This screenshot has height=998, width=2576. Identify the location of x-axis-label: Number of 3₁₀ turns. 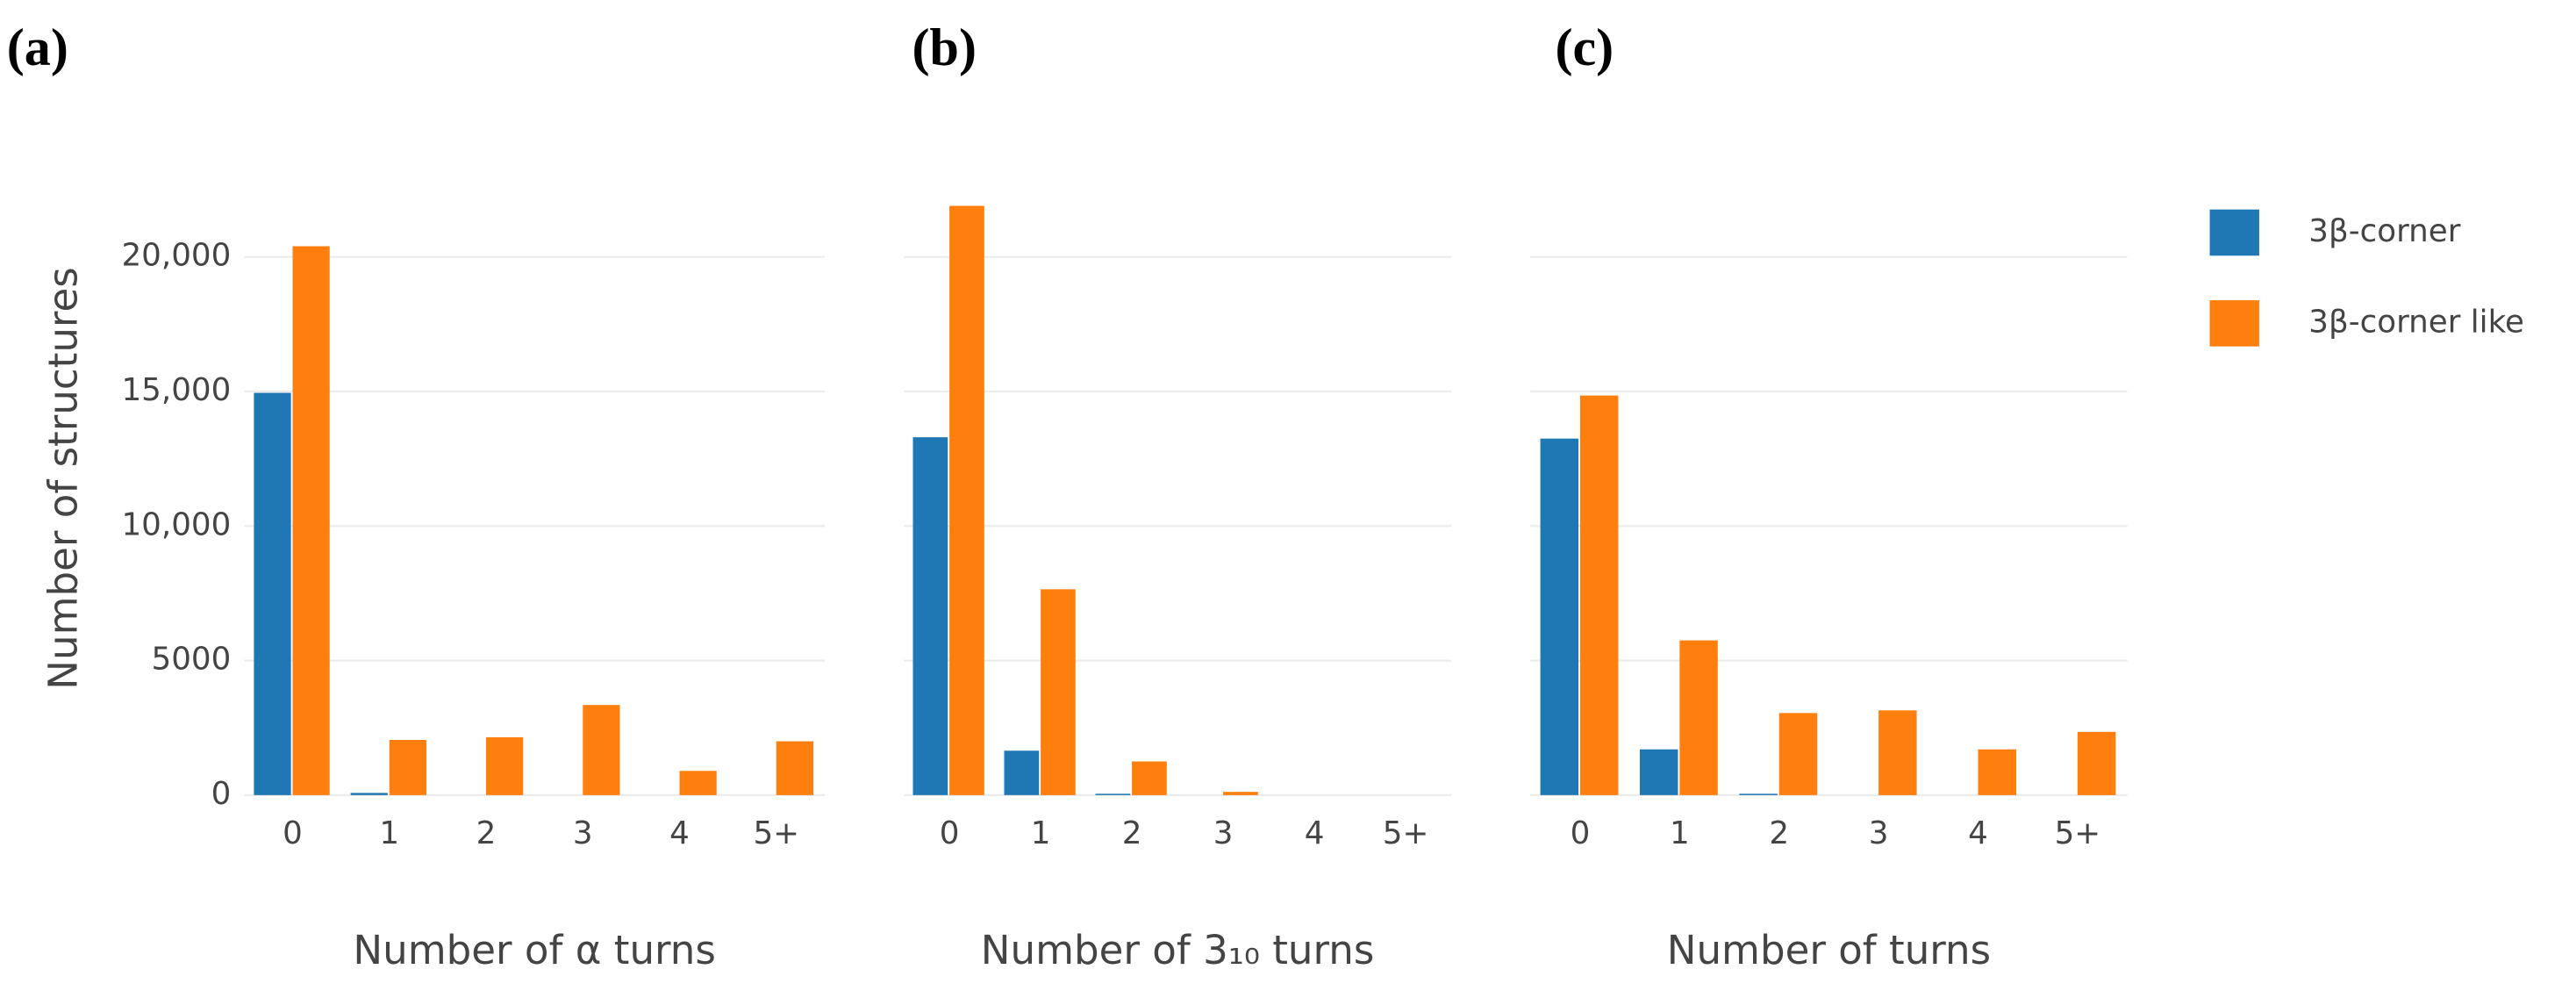
(1178, 950).